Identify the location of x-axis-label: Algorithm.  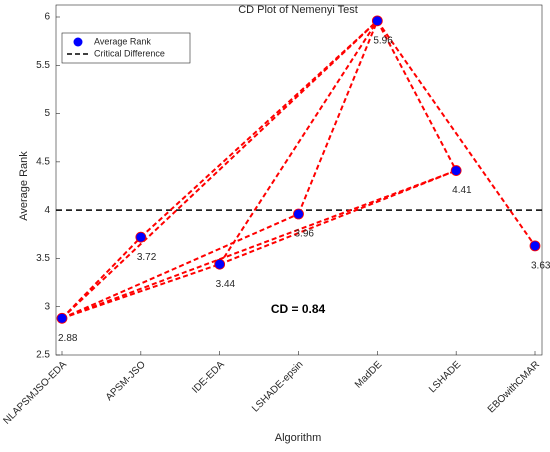
(298, 438).